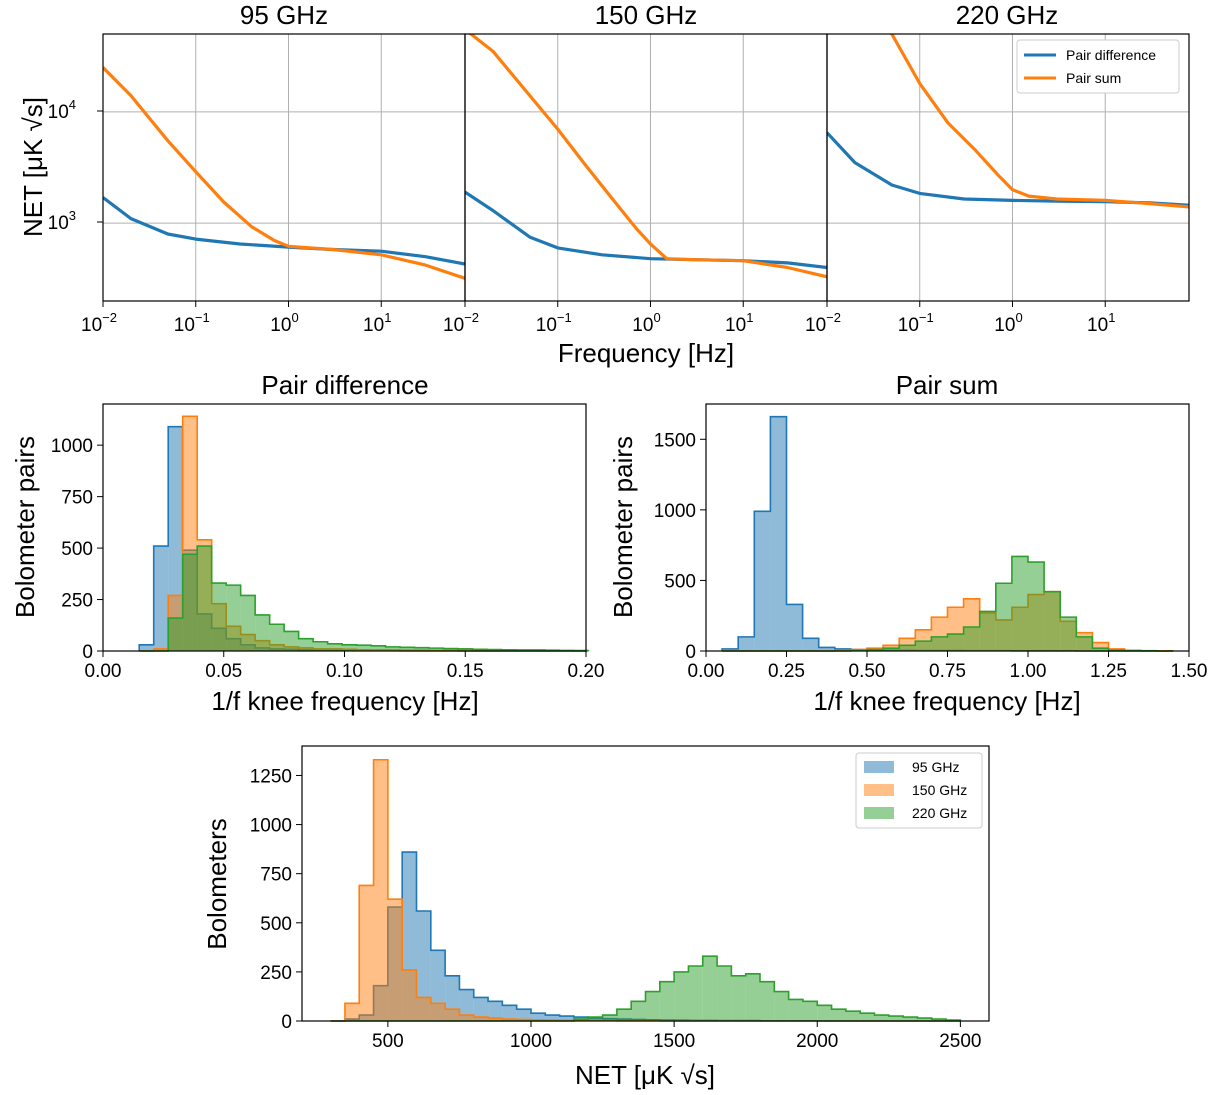 The image size is (1218, 1095). I want to click on spectrum-panel-150ghz, so click(646, 167).